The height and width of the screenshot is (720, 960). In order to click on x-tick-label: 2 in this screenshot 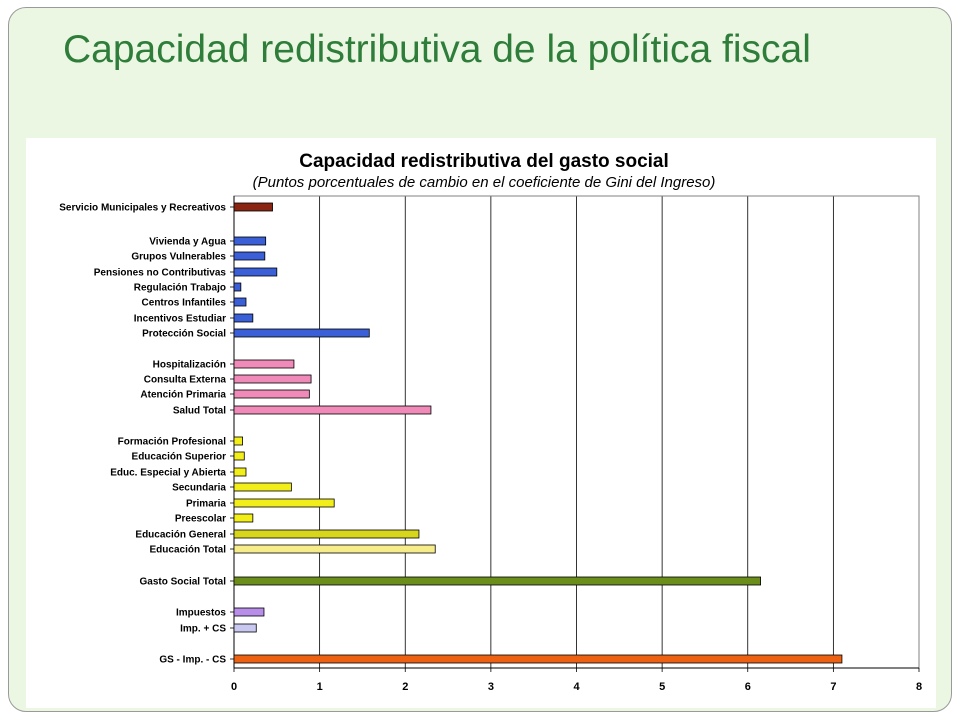, I will do `click(405, 687)`.